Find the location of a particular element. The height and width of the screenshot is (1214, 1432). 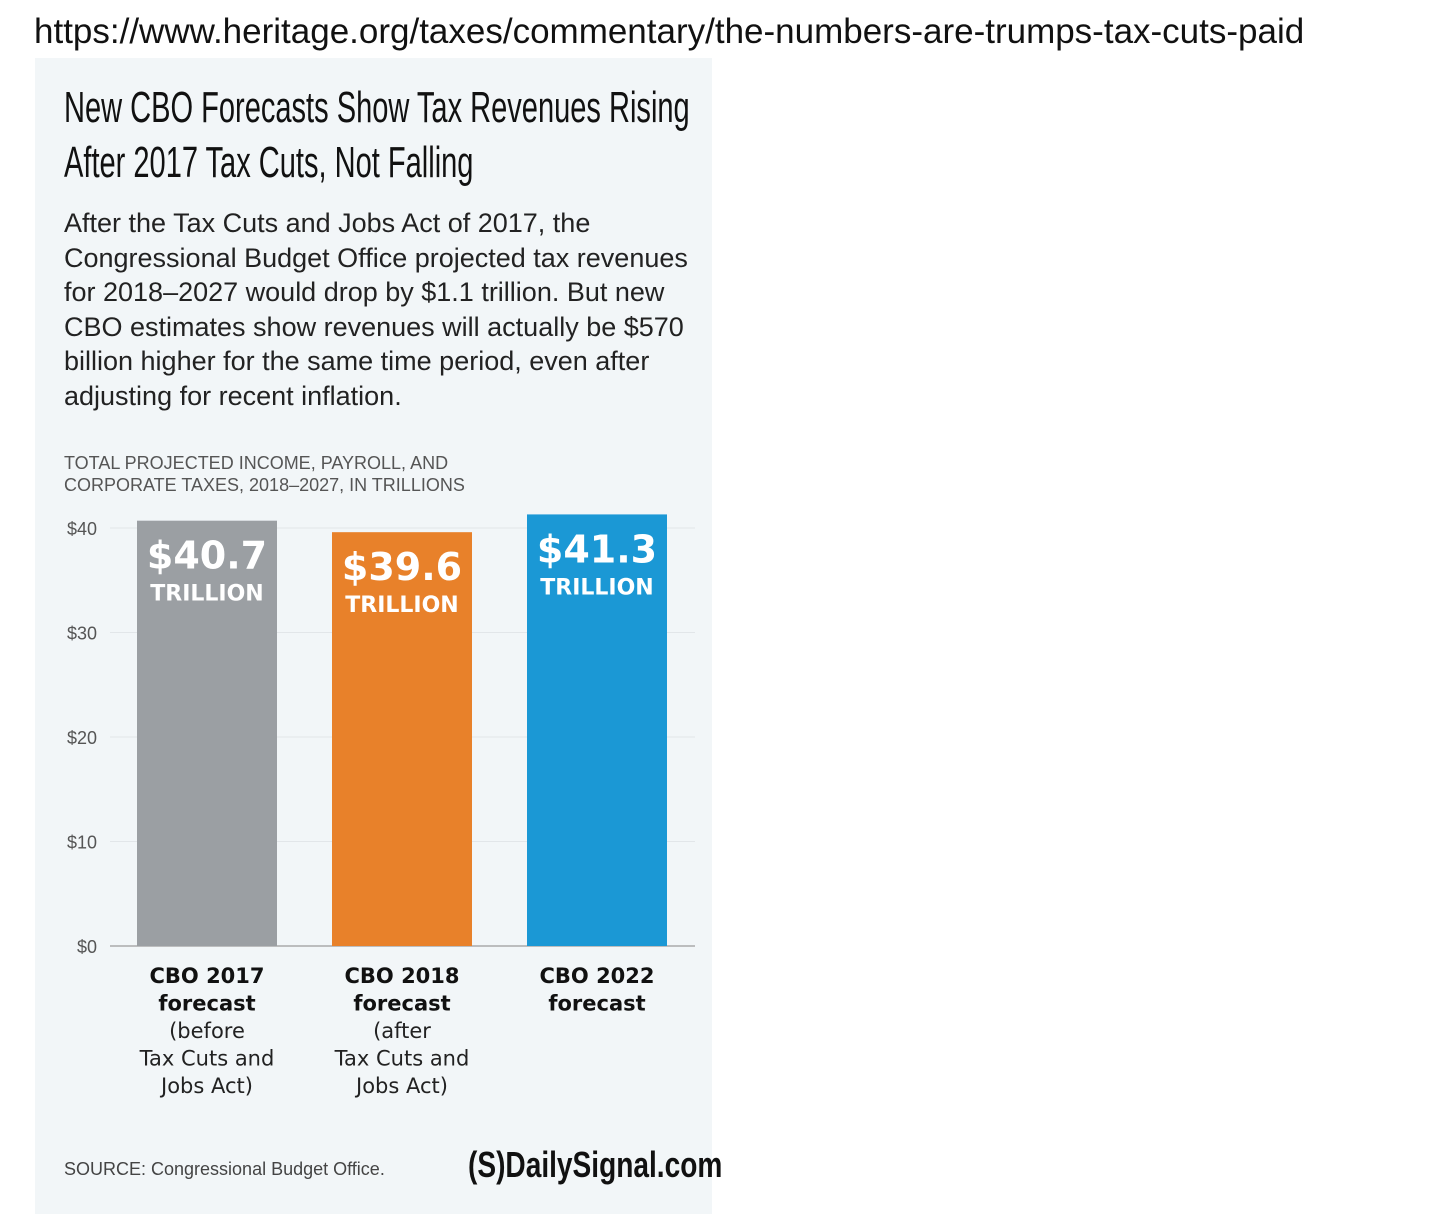

y-tick-label: $0 is located at coordinates (87, 947).